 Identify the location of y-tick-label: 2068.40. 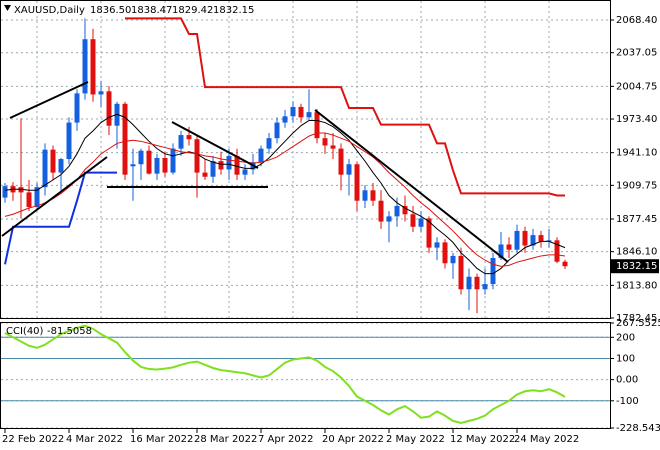
(636, 20).